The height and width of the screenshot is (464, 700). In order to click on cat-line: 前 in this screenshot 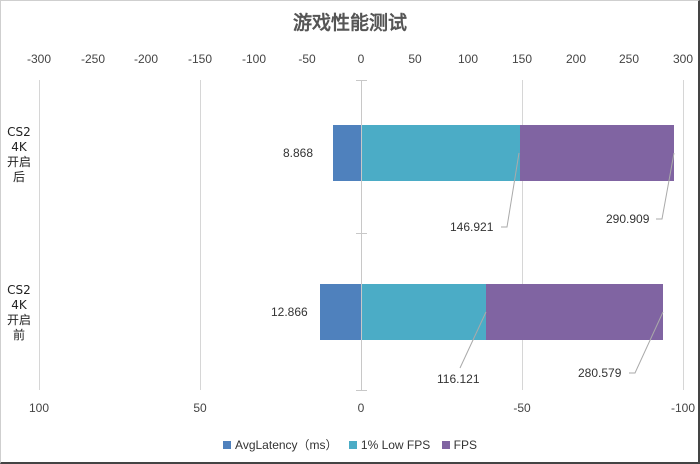, I will do `click(18, 335)`.